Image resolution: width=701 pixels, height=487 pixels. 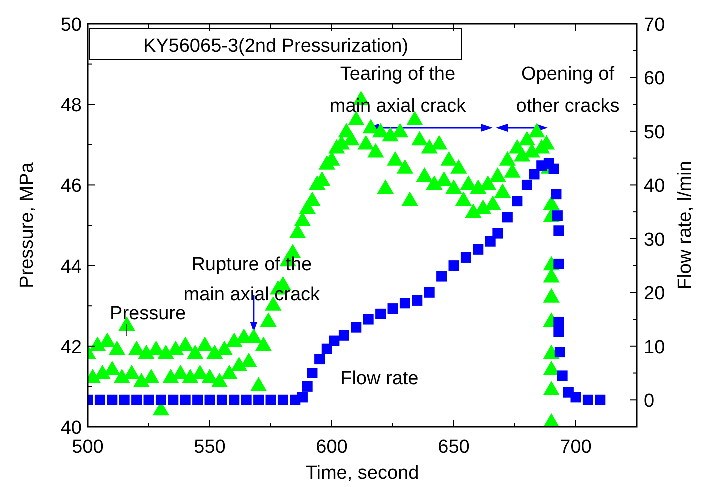 I want to click on y-tick-label: 42, so click(x=71, y=347).